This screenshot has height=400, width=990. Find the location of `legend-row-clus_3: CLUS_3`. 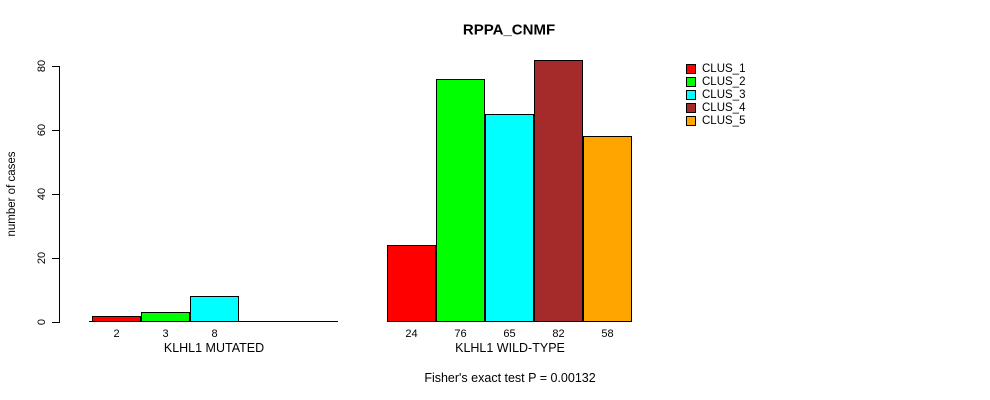

legend-row-clus_3: CLUS_3 is located at coordinates (715, 94).